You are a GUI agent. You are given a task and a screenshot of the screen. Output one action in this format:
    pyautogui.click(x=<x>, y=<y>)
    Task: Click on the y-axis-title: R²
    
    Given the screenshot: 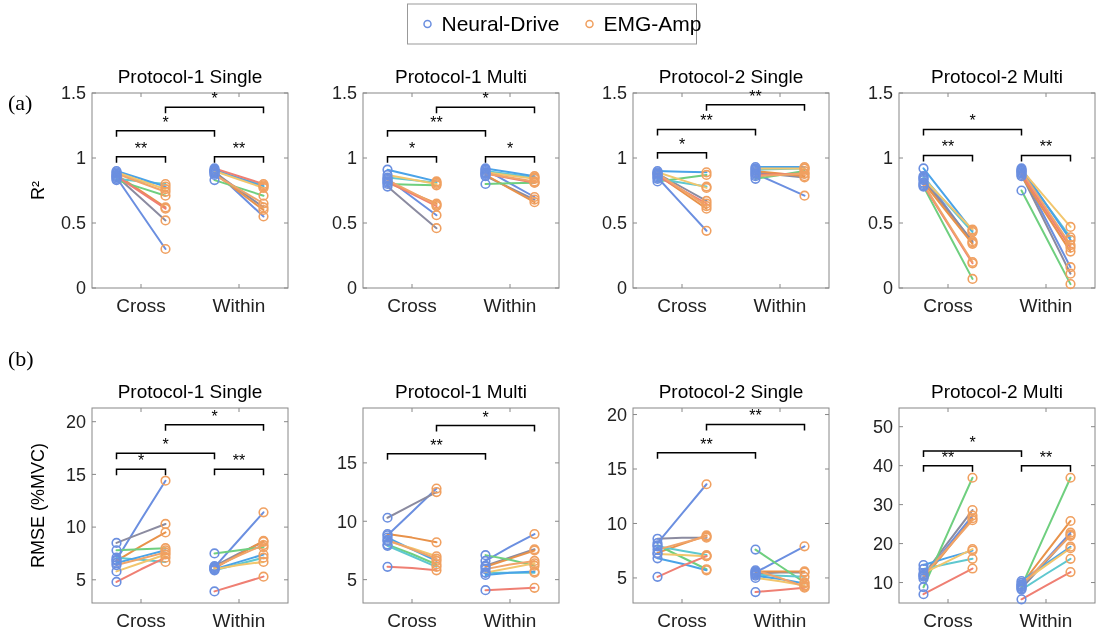 What is the action you would take?
    pyautogui.click(x=38, y=190)
    